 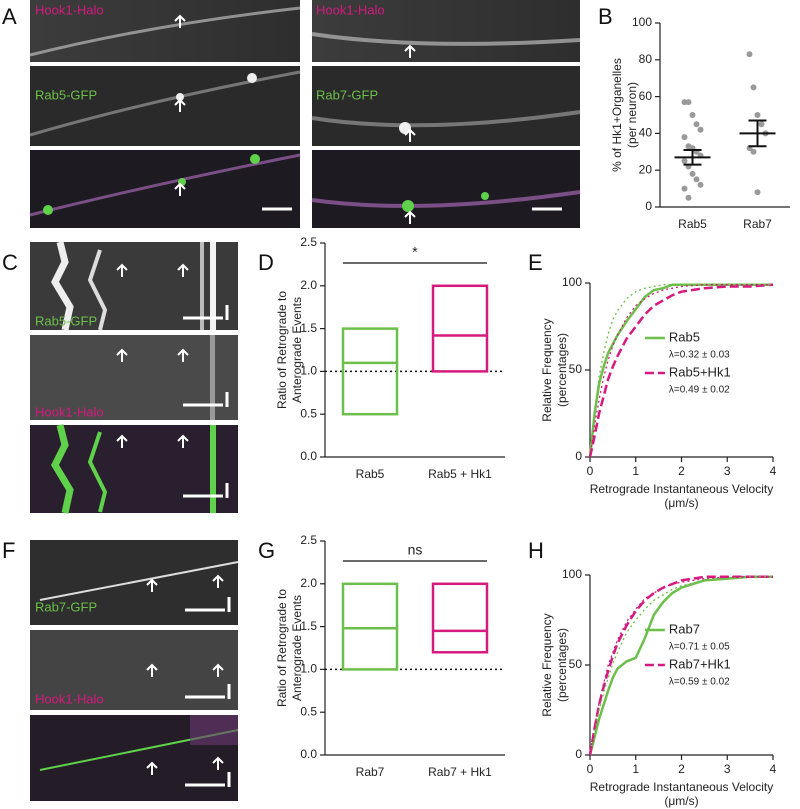 I want to click on panel-letter: G, so click(x=266, y=550).